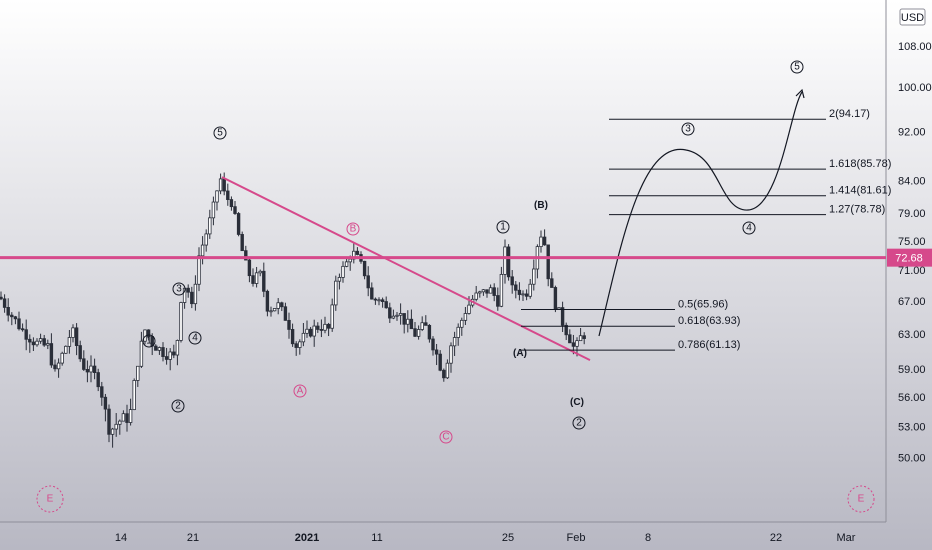 This screenshot has width=932, height=550. What do you see at coordinates (541, 205) in the screenshot?
I see `wave-label-9: (B)` at bounding box center [541, 205].